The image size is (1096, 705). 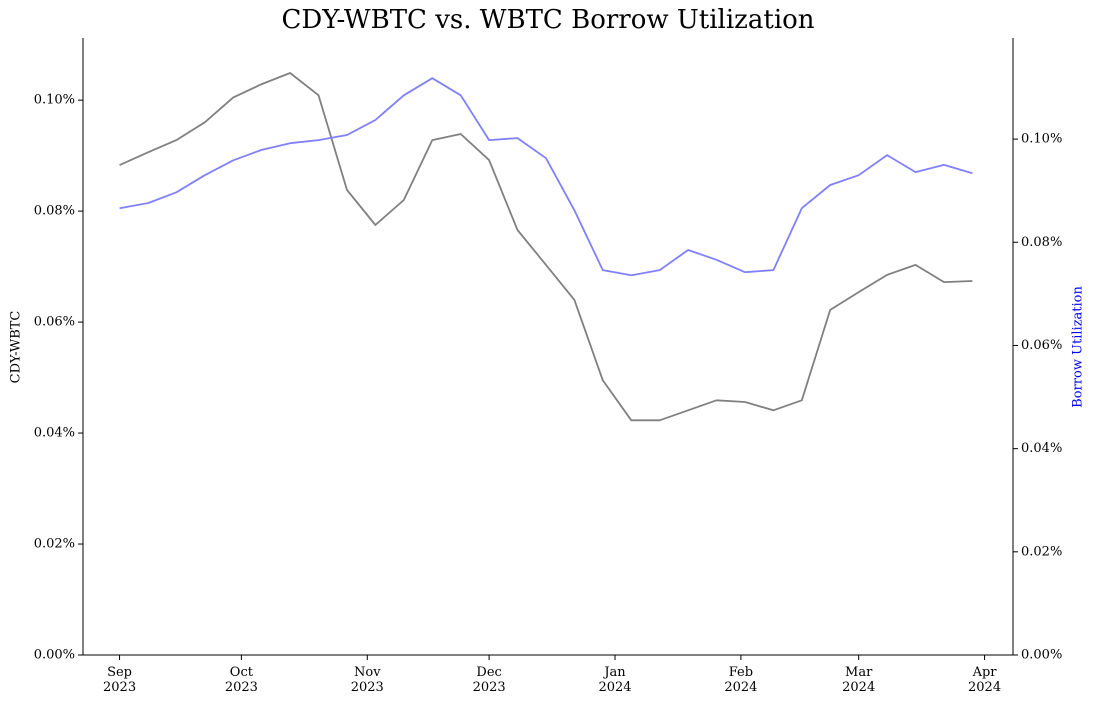 I want to click on x-tick-label-line: Dec, so click(x=488, y=672).